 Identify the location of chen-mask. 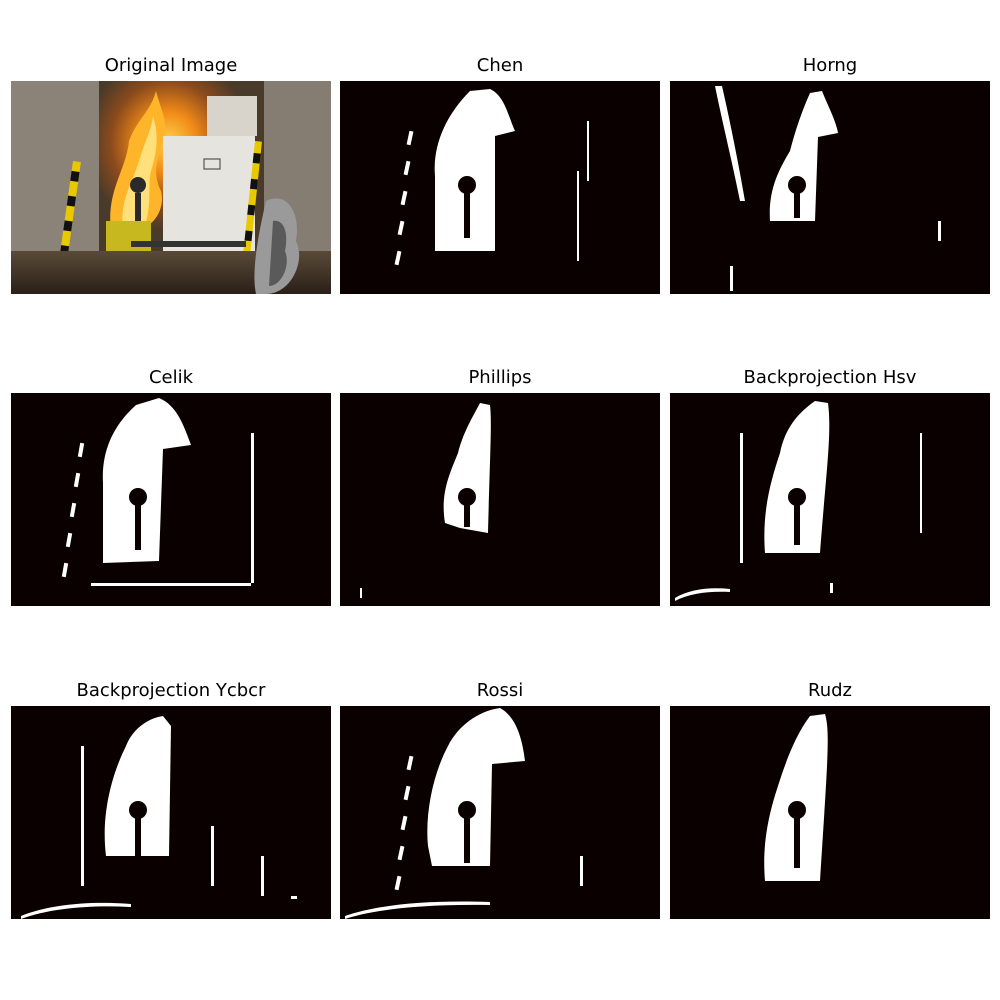
(500, 187).